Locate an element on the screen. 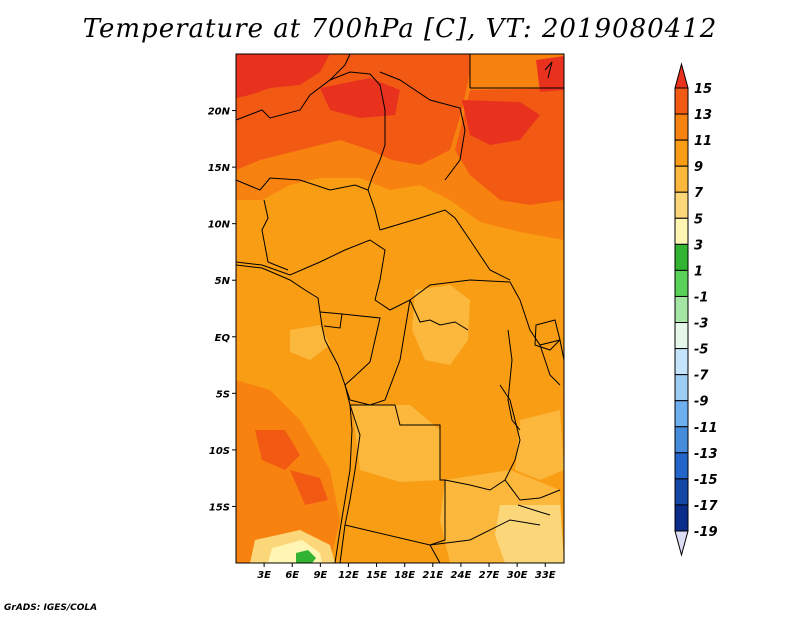 The image size is (800, 618). lat-tick-label: 5N is located at coordinates (223, 281).